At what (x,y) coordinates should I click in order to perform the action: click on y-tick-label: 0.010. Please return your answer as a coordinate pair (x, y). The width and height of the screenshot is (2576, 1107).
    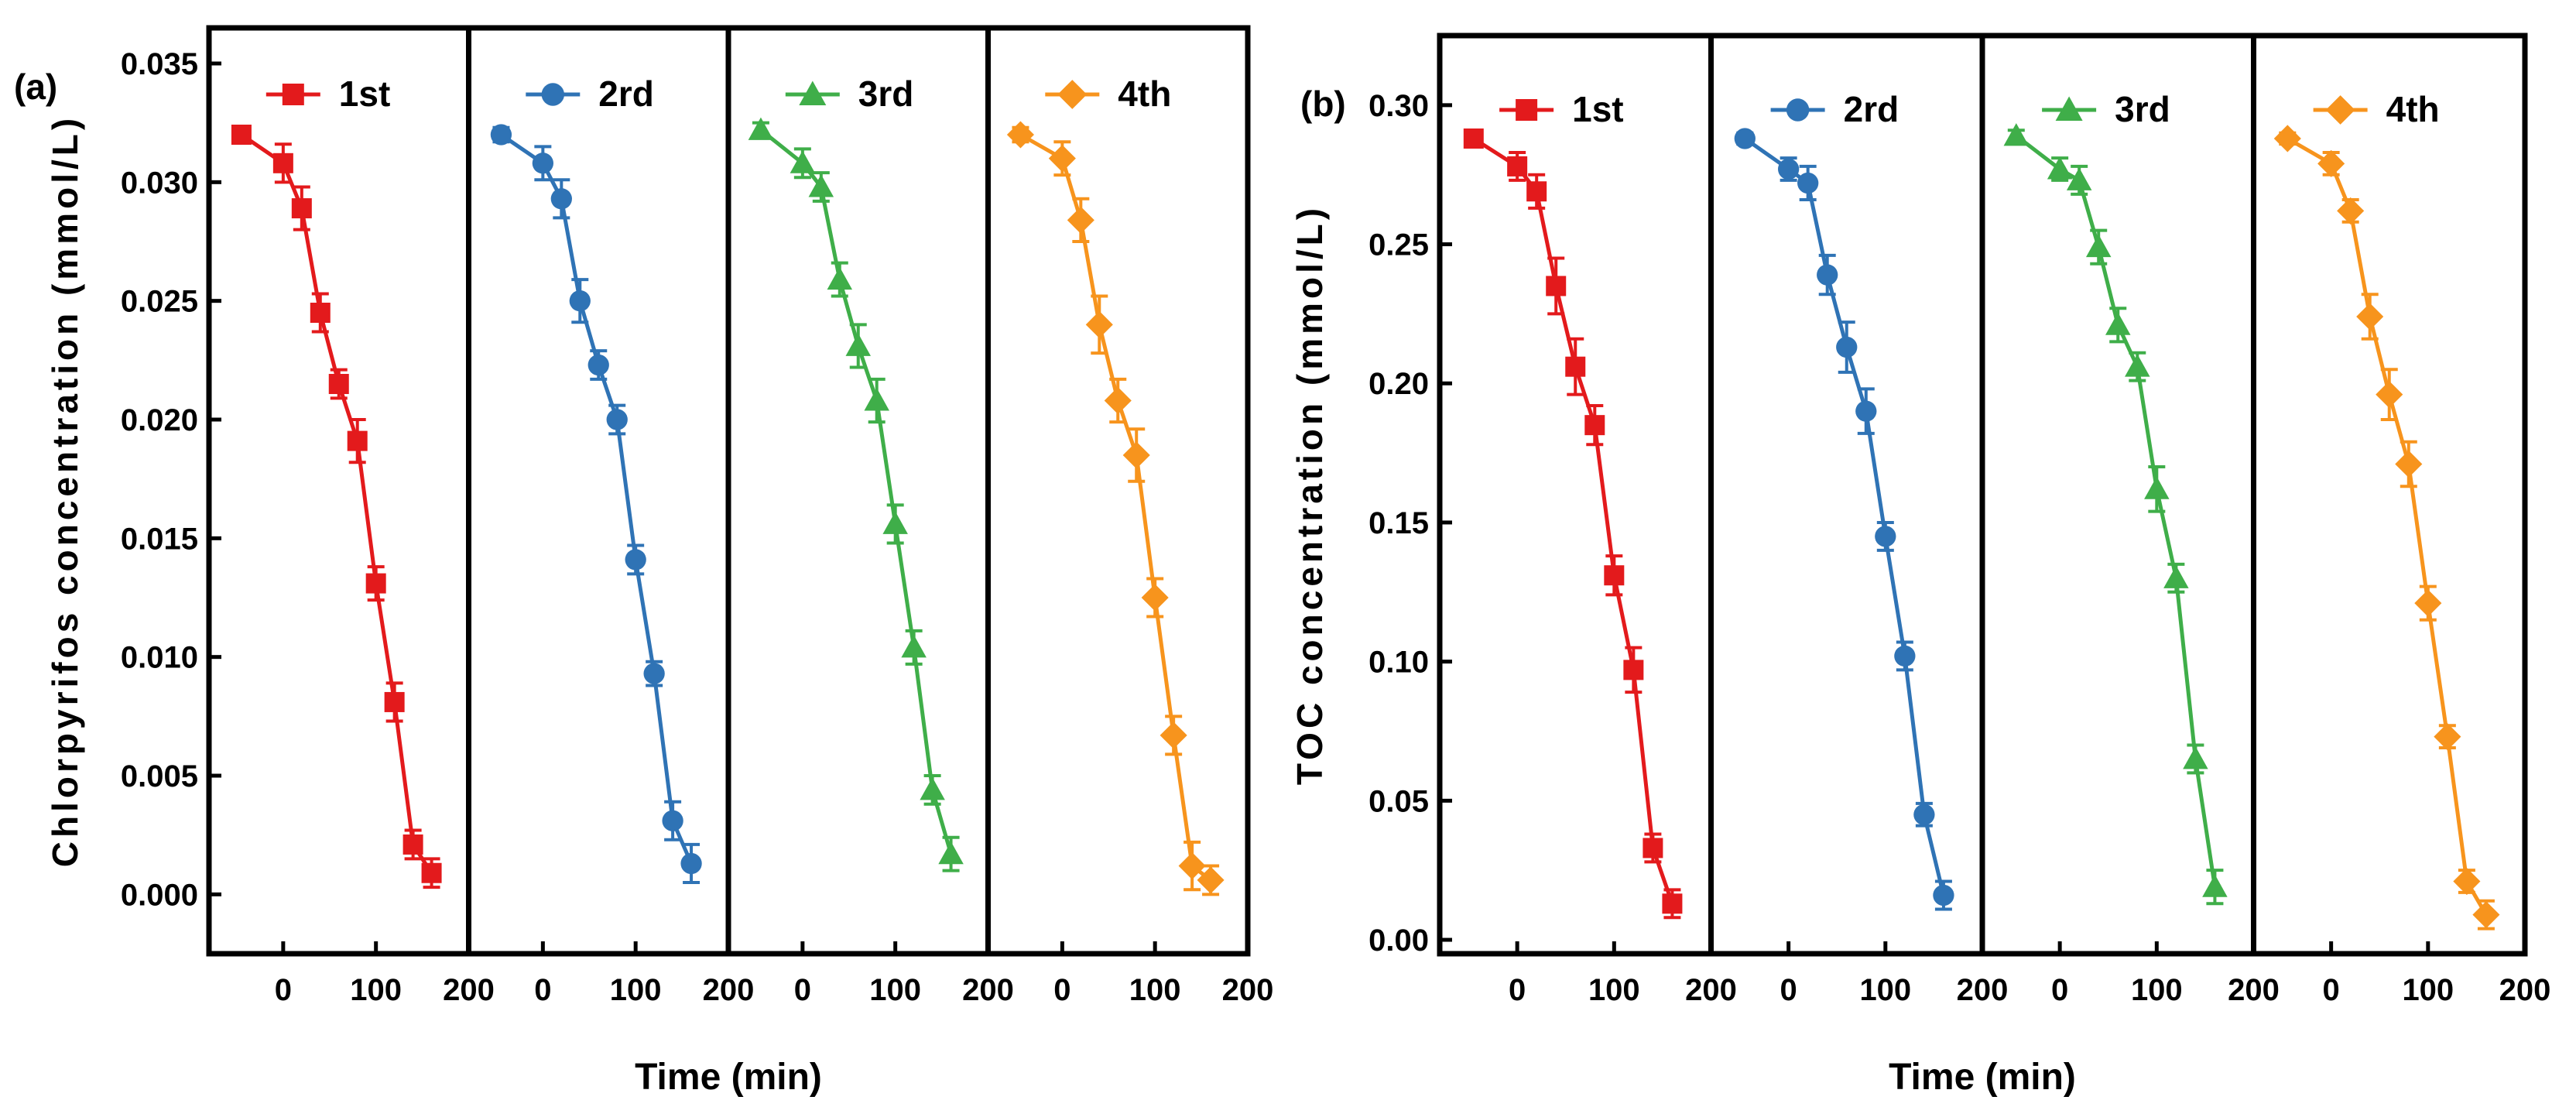
    Looking at the image, I should click on (159, 658).